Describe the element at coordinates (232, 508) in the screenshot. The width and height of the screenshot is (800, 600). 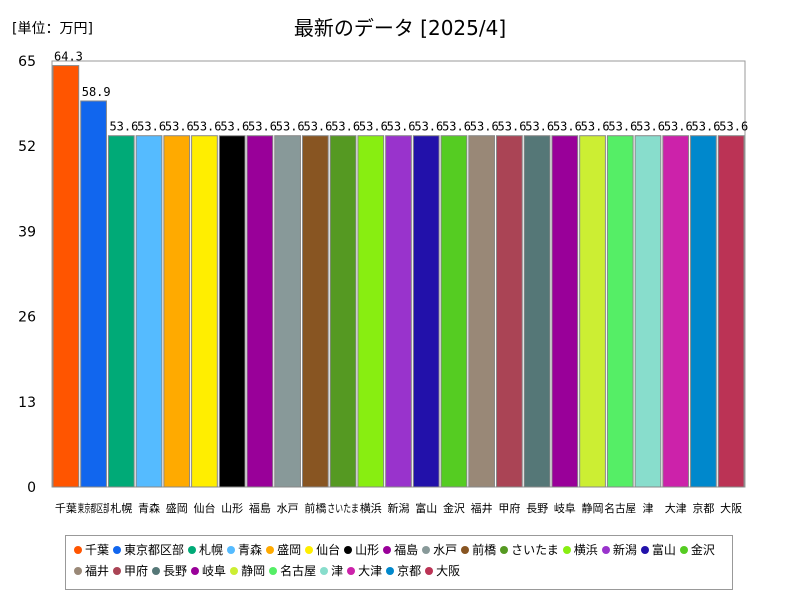
I see `x-tick-label: 山形` at that location.